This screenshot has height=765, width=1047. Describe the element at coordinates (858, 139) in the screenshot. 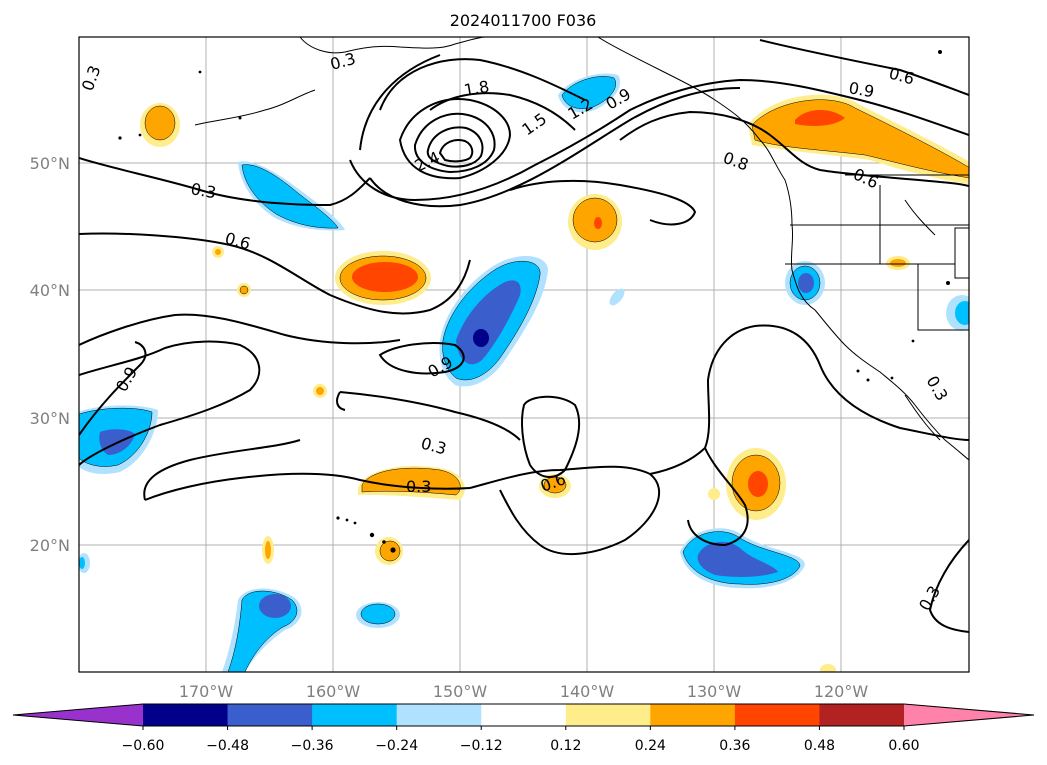

I see `blob-canada` at that location.